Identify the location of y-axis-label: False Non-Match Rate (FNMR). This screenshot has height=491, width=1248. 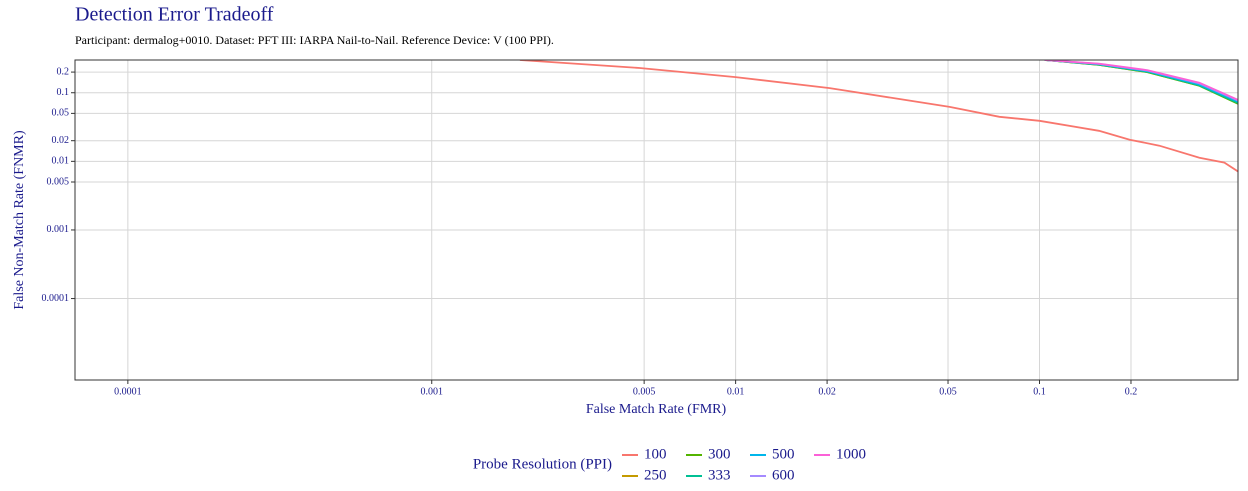
(19, 220).